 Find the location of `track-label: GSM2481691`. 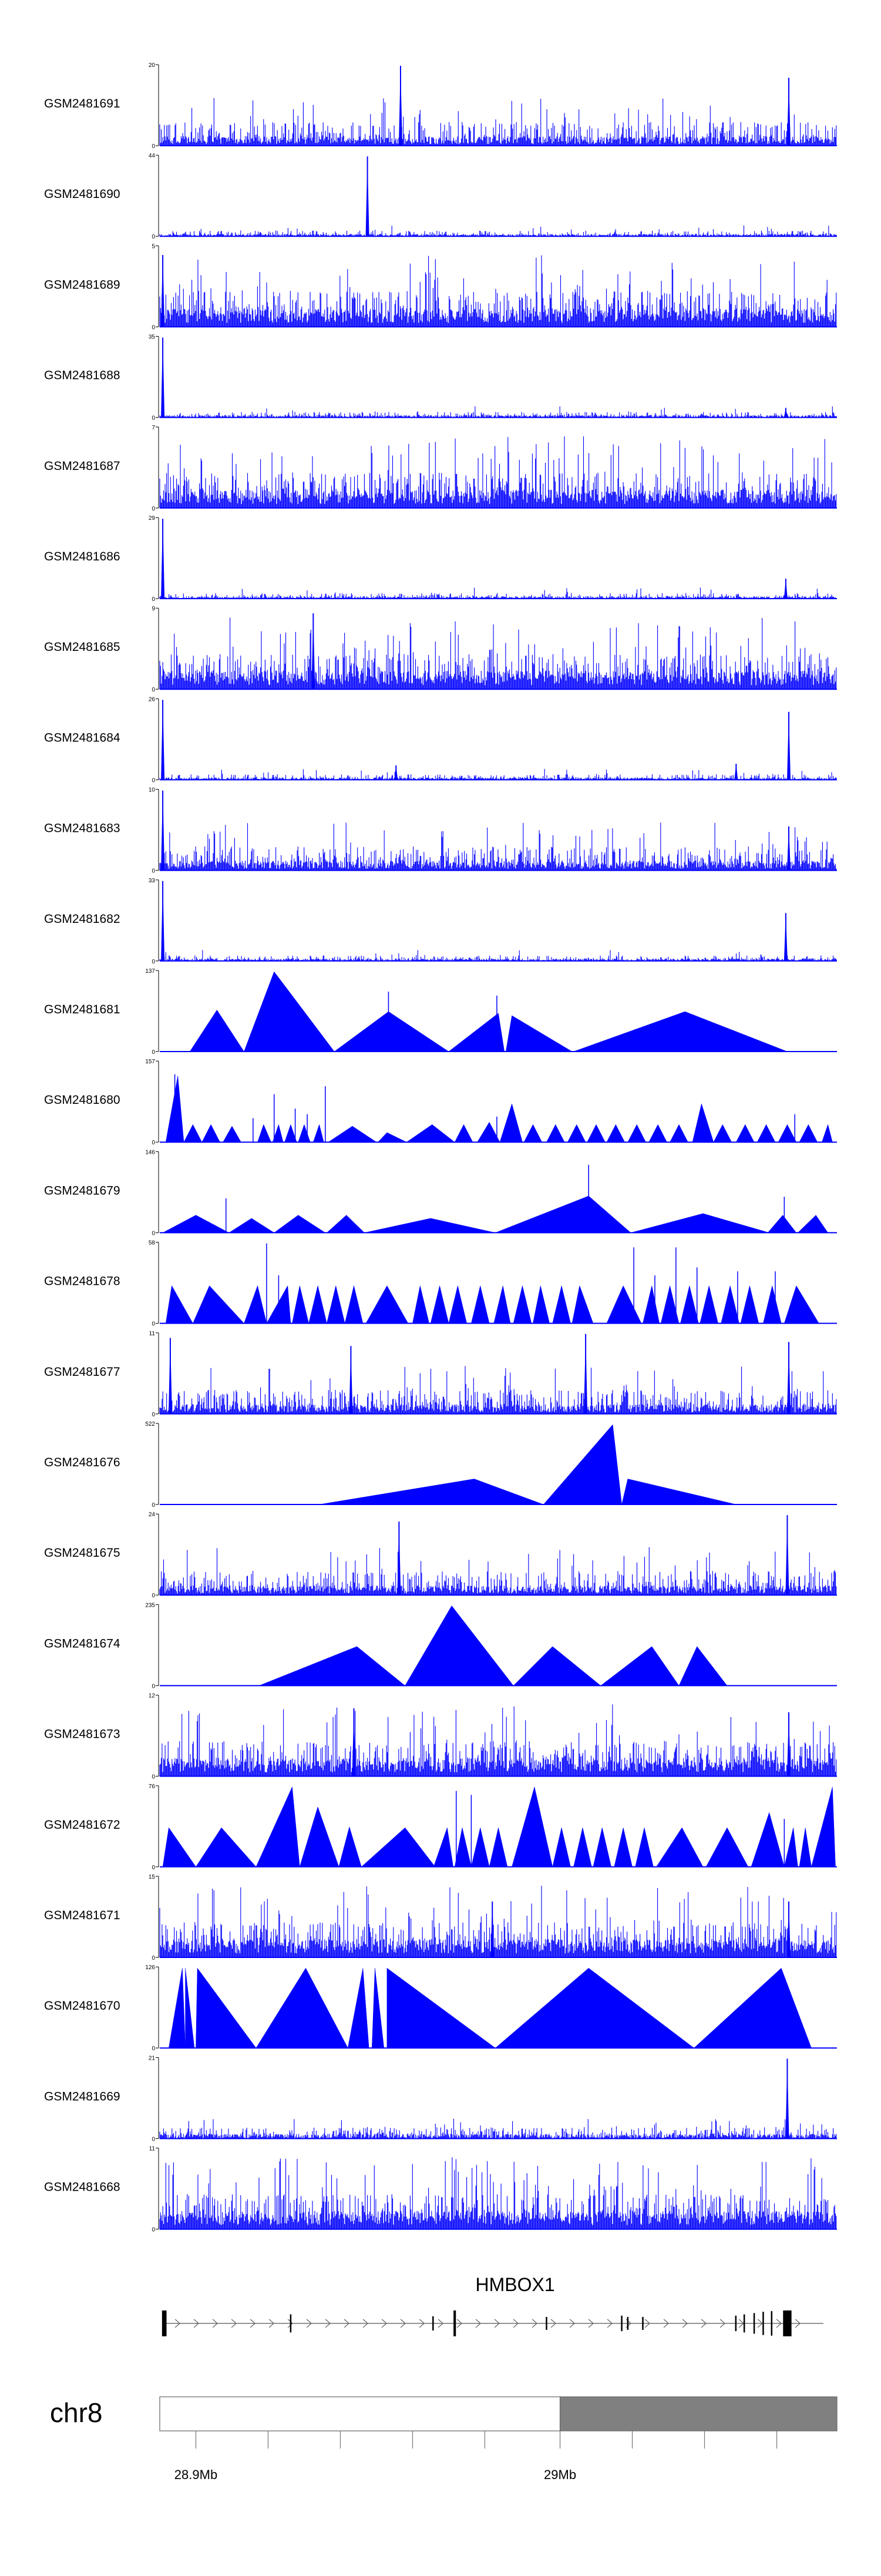

track-label: GSM2481691 is located at coordinates (82, 104).